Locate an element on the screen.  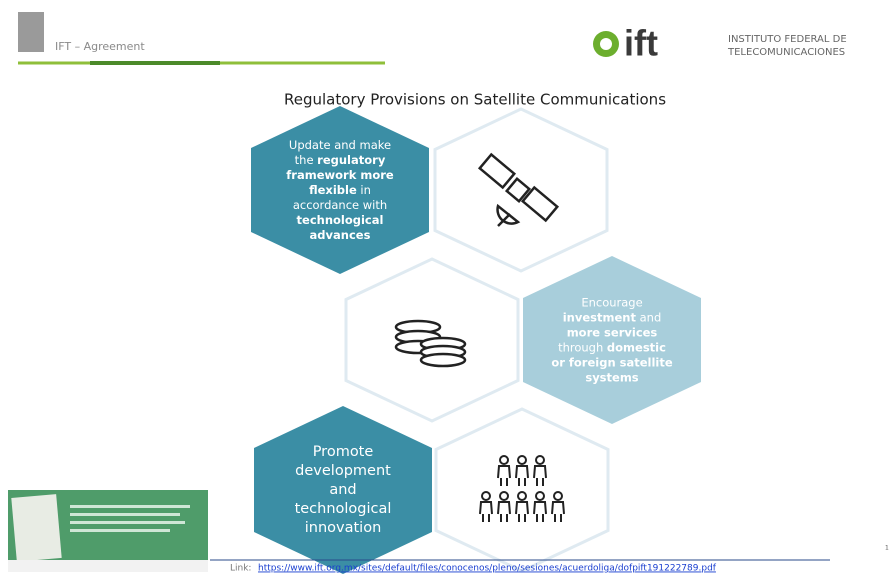
hexagon-text: systems is located at coordinates (611, 377).